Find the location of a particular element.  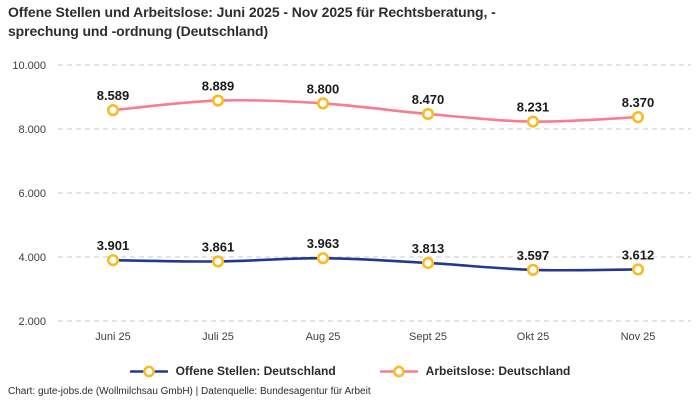

x-axis-label: Juni 25 is located at coordinates (112, 337).